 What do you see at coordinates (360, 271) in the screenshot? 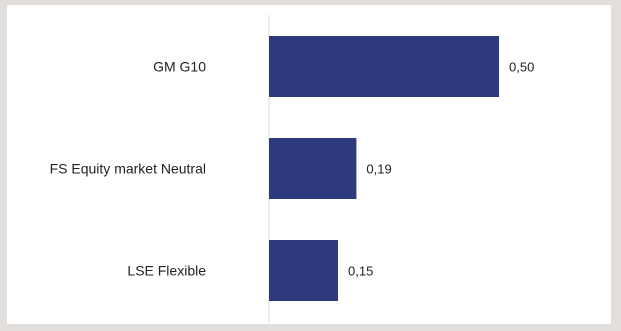
I see `data-label: 0,15` at bounding box center [360, 271].